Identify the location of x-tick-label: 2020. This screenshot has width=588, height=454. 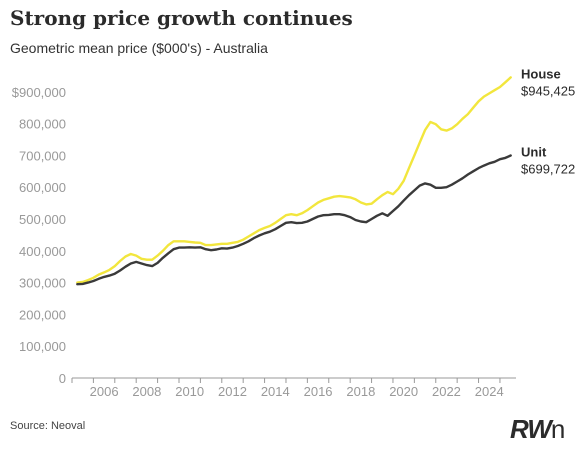
(403, 391).